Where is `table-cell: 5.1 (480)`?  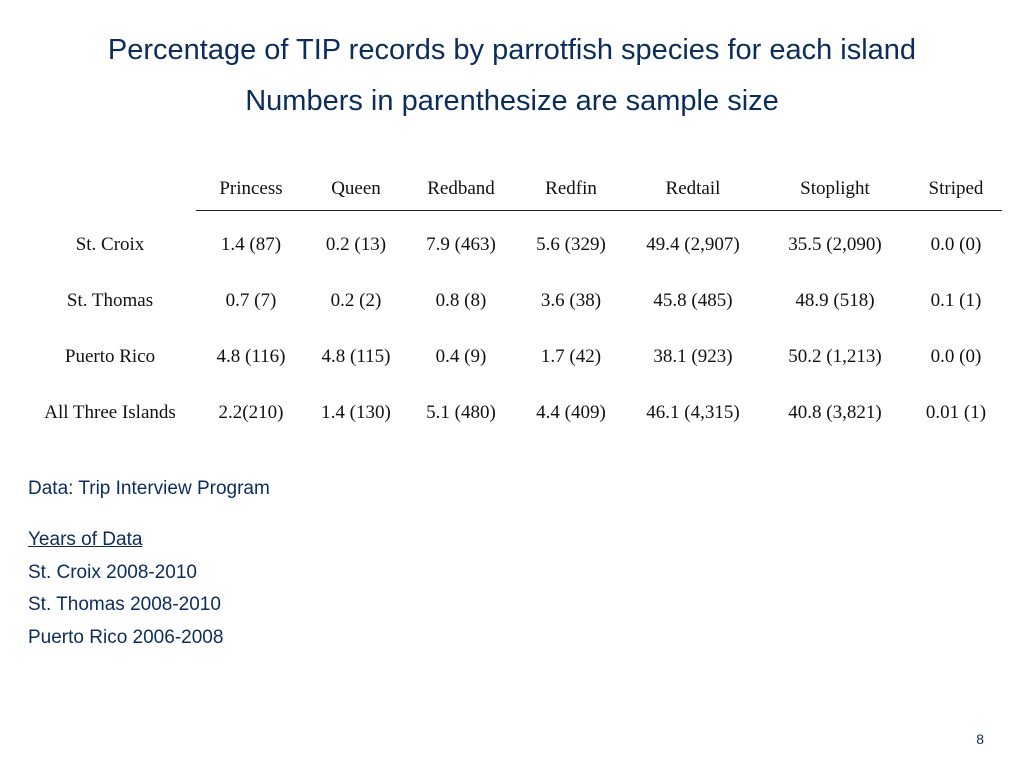 table-cell: 5.1 (480) is located at coordinates (461, 412).